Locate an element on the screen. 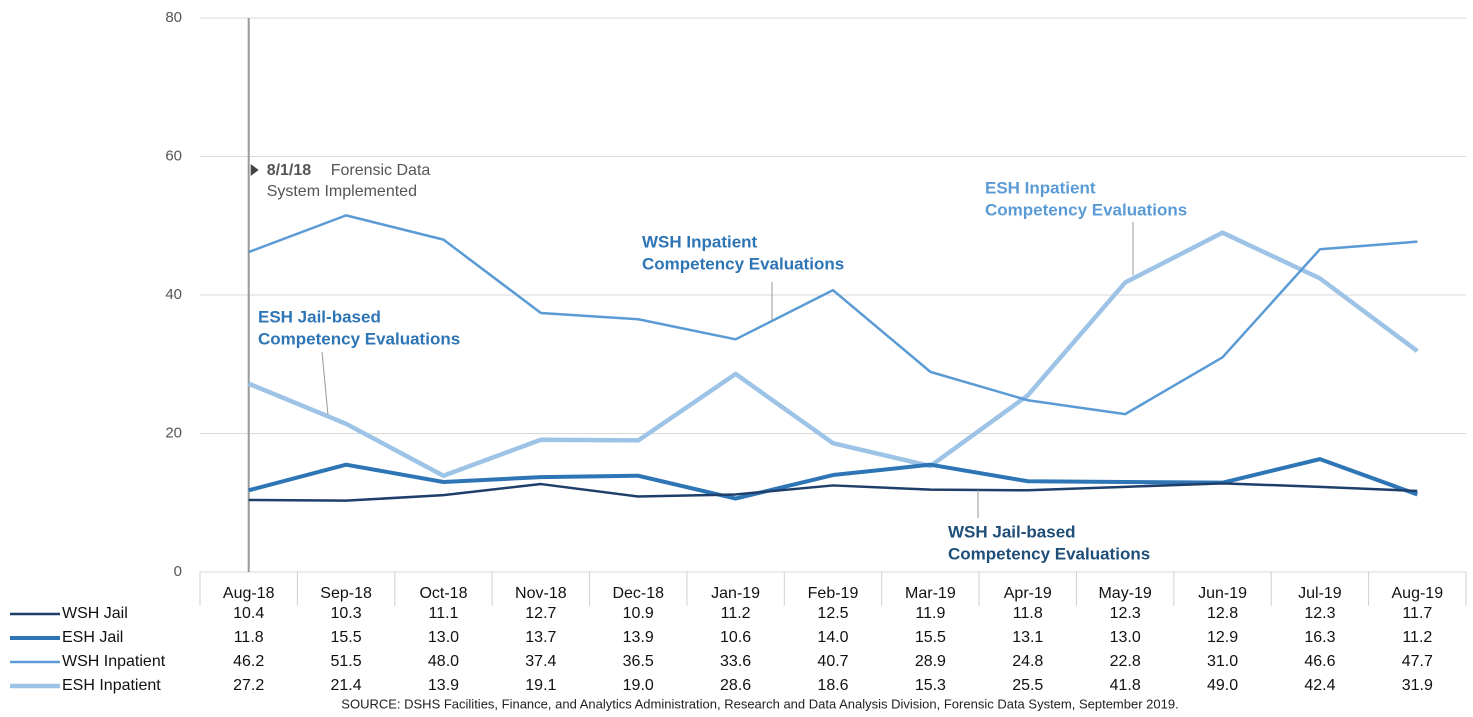  legend-label: WSH Inpatient is located at coordinates (114, 661).